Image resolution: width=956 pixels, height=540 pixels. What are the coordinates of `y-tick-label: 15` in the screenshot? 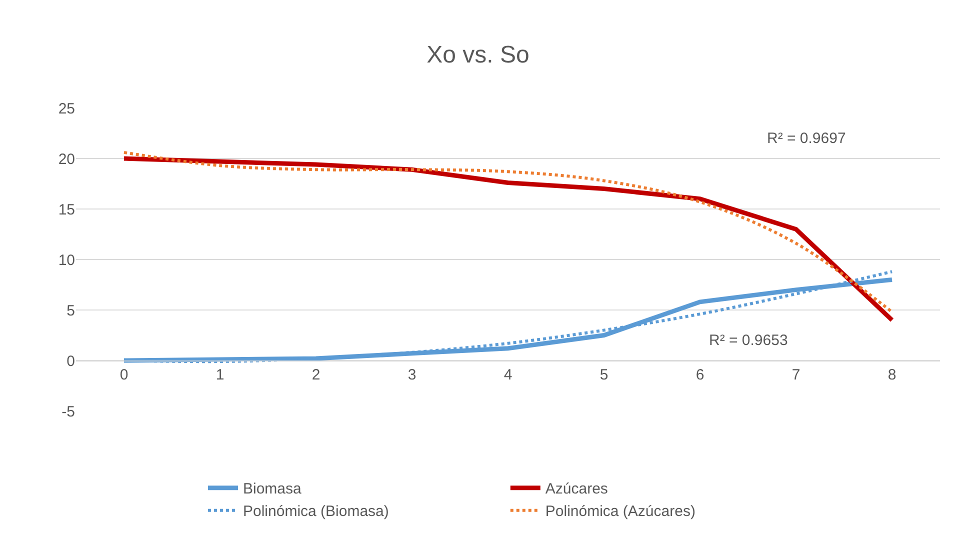 It's located at (66, 209).